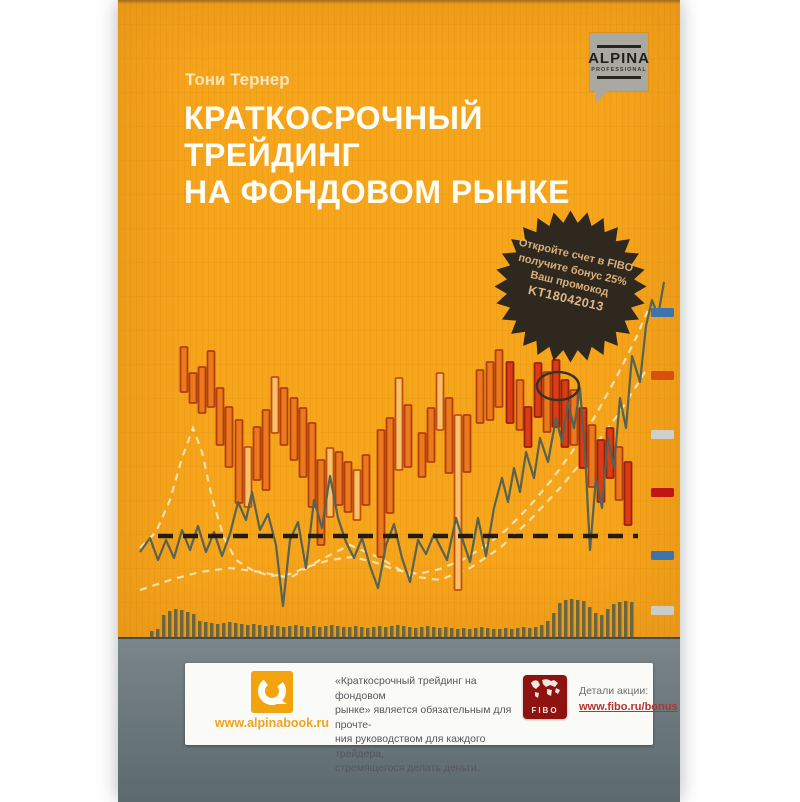 The width and height of the screenshot is (800, 802). What do you see at coordinates (619, 77) in the screenshot?
I see `logo-rule-bottom` at bounding box center [619, 77].